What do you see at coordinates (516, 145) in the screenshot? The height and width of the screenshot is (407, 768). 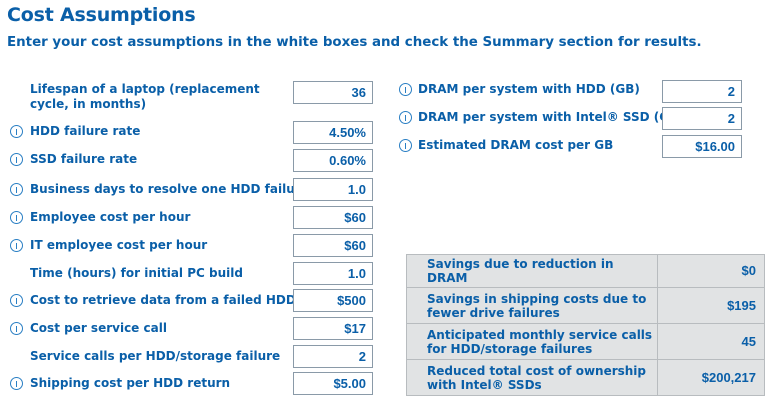 I see `dram-cost-label: Estimated DRAM cost per GB` at bounding box center [516, 145].